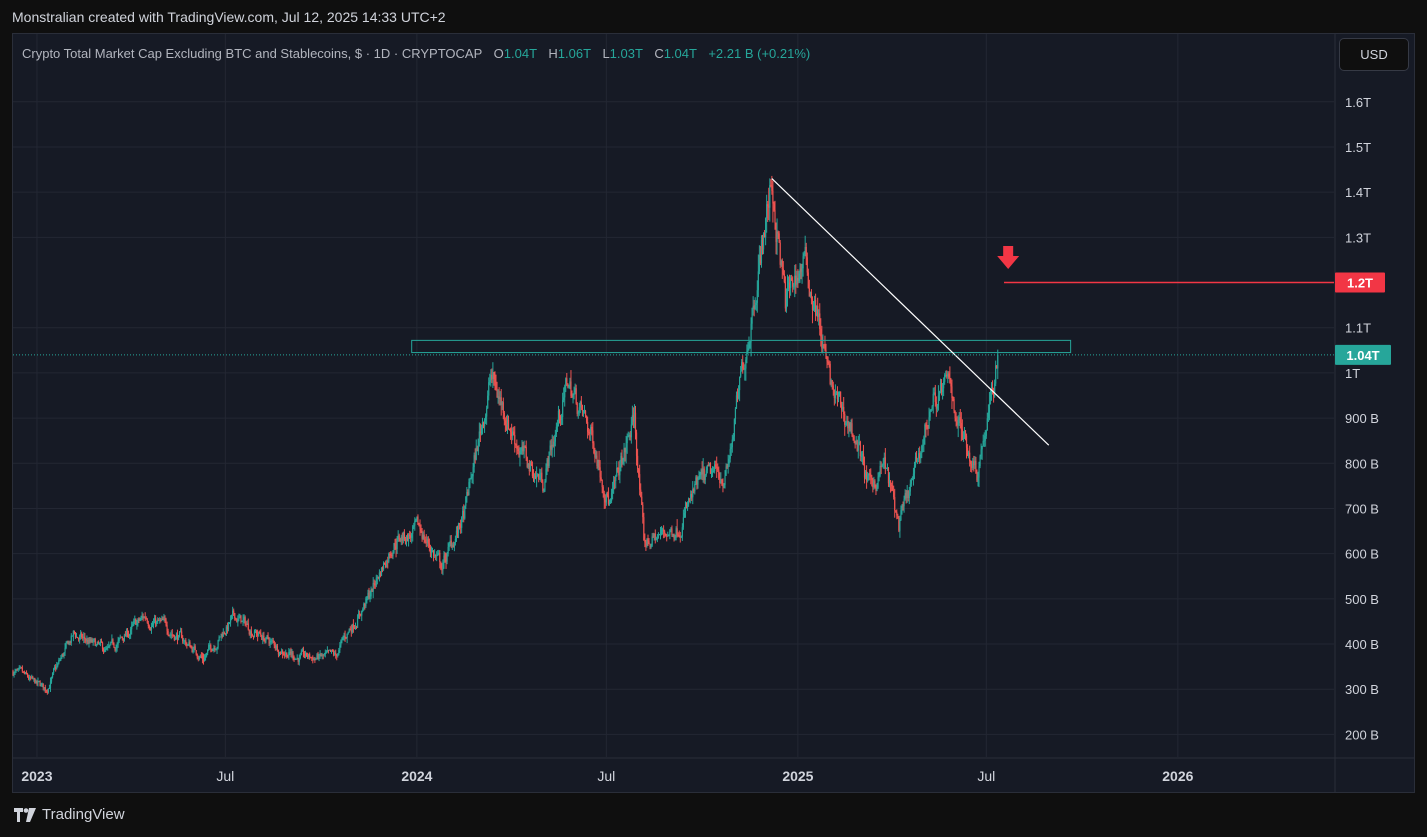  I want to click on currency-button: USD, so click(1374, 54).